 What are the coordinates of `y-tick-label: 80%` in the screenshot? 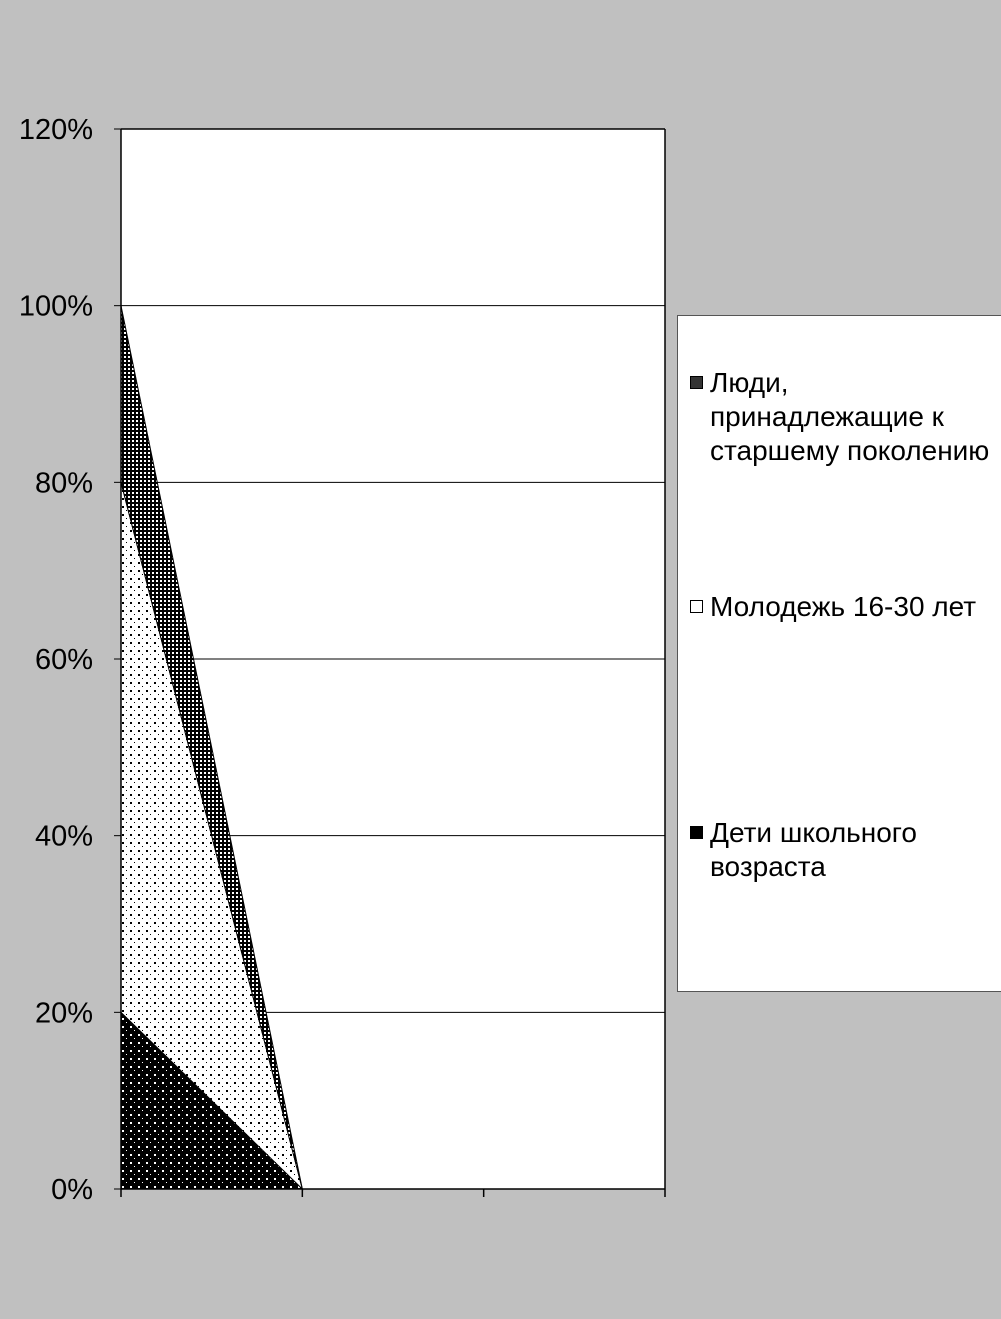 It's located at (64, 483).